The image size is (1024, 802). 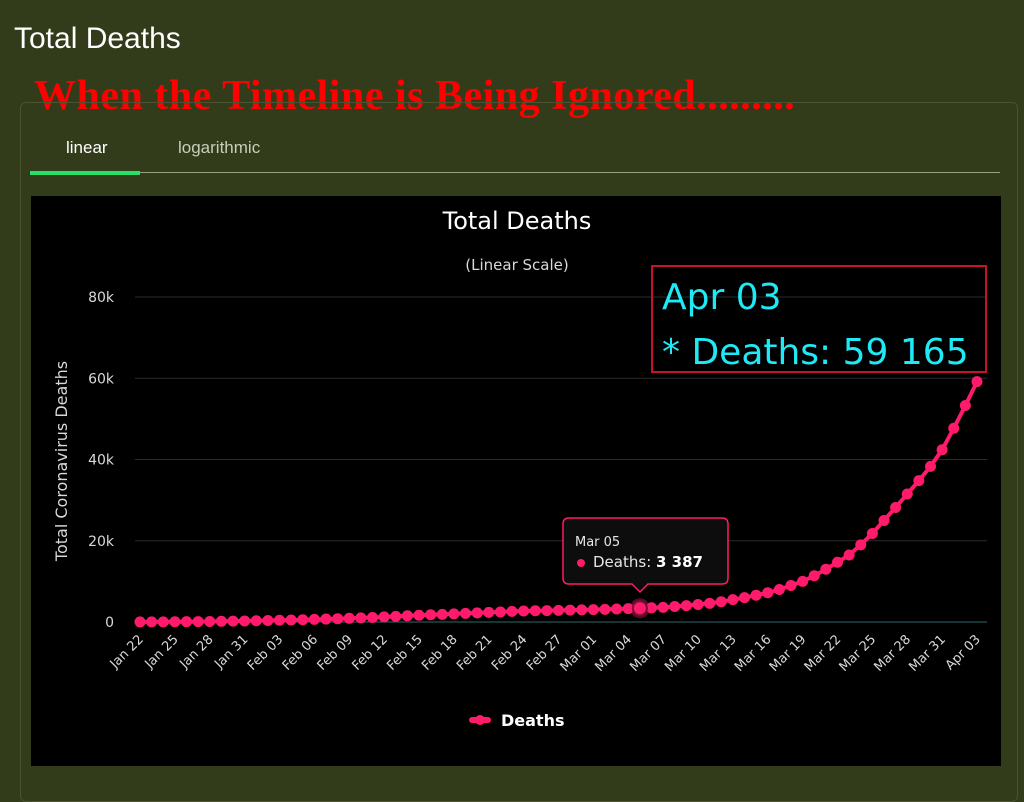 I want to click on x-tick-label: Feb 15, so click(x=405, y=653).